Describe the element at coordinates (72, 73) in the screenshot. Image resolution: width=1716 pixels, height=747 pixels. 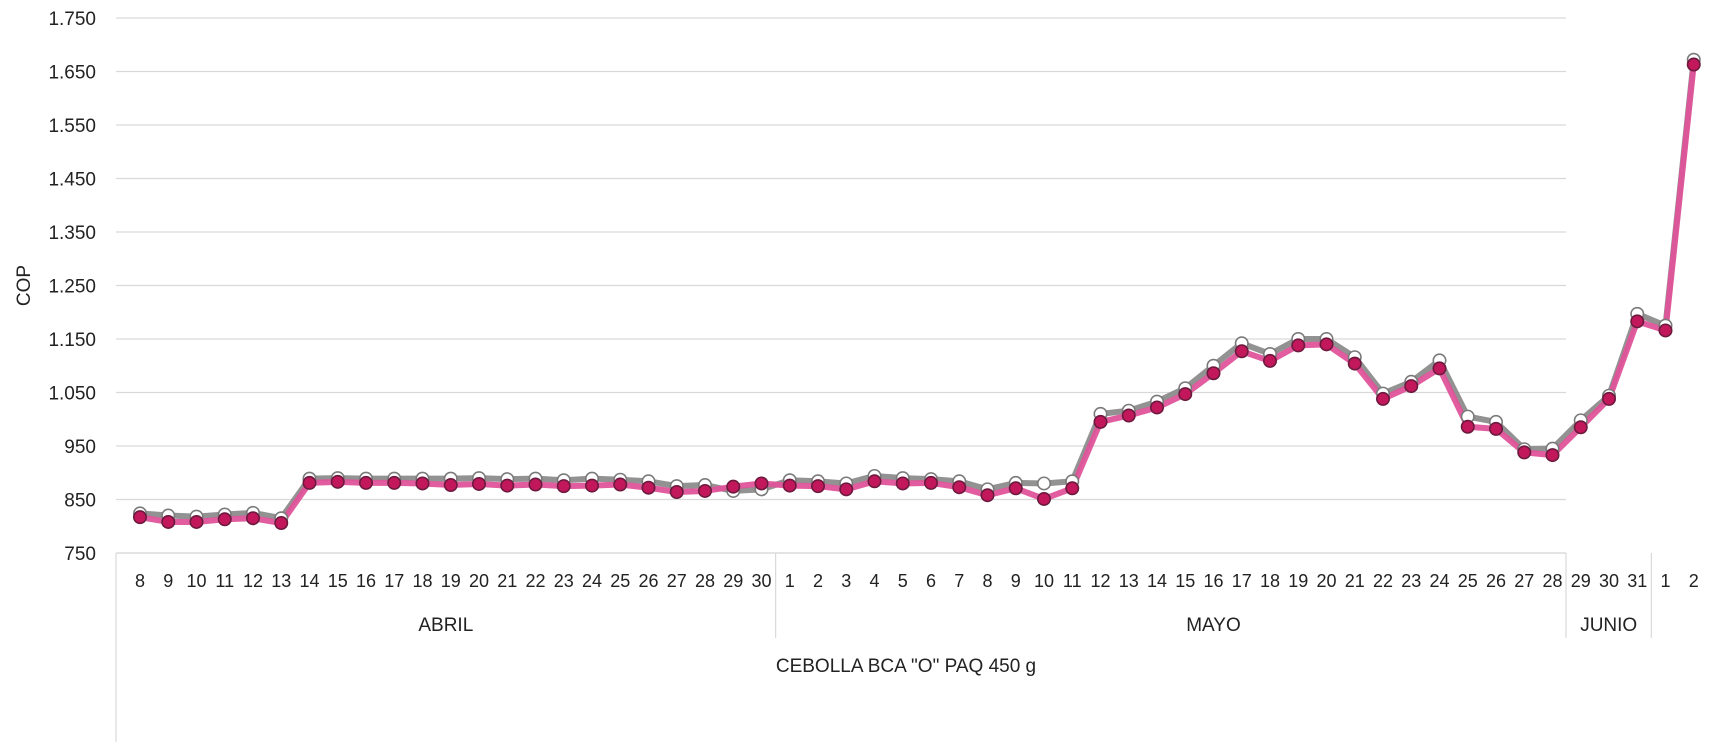
I see `y-tick-label: 1.650` at that location.